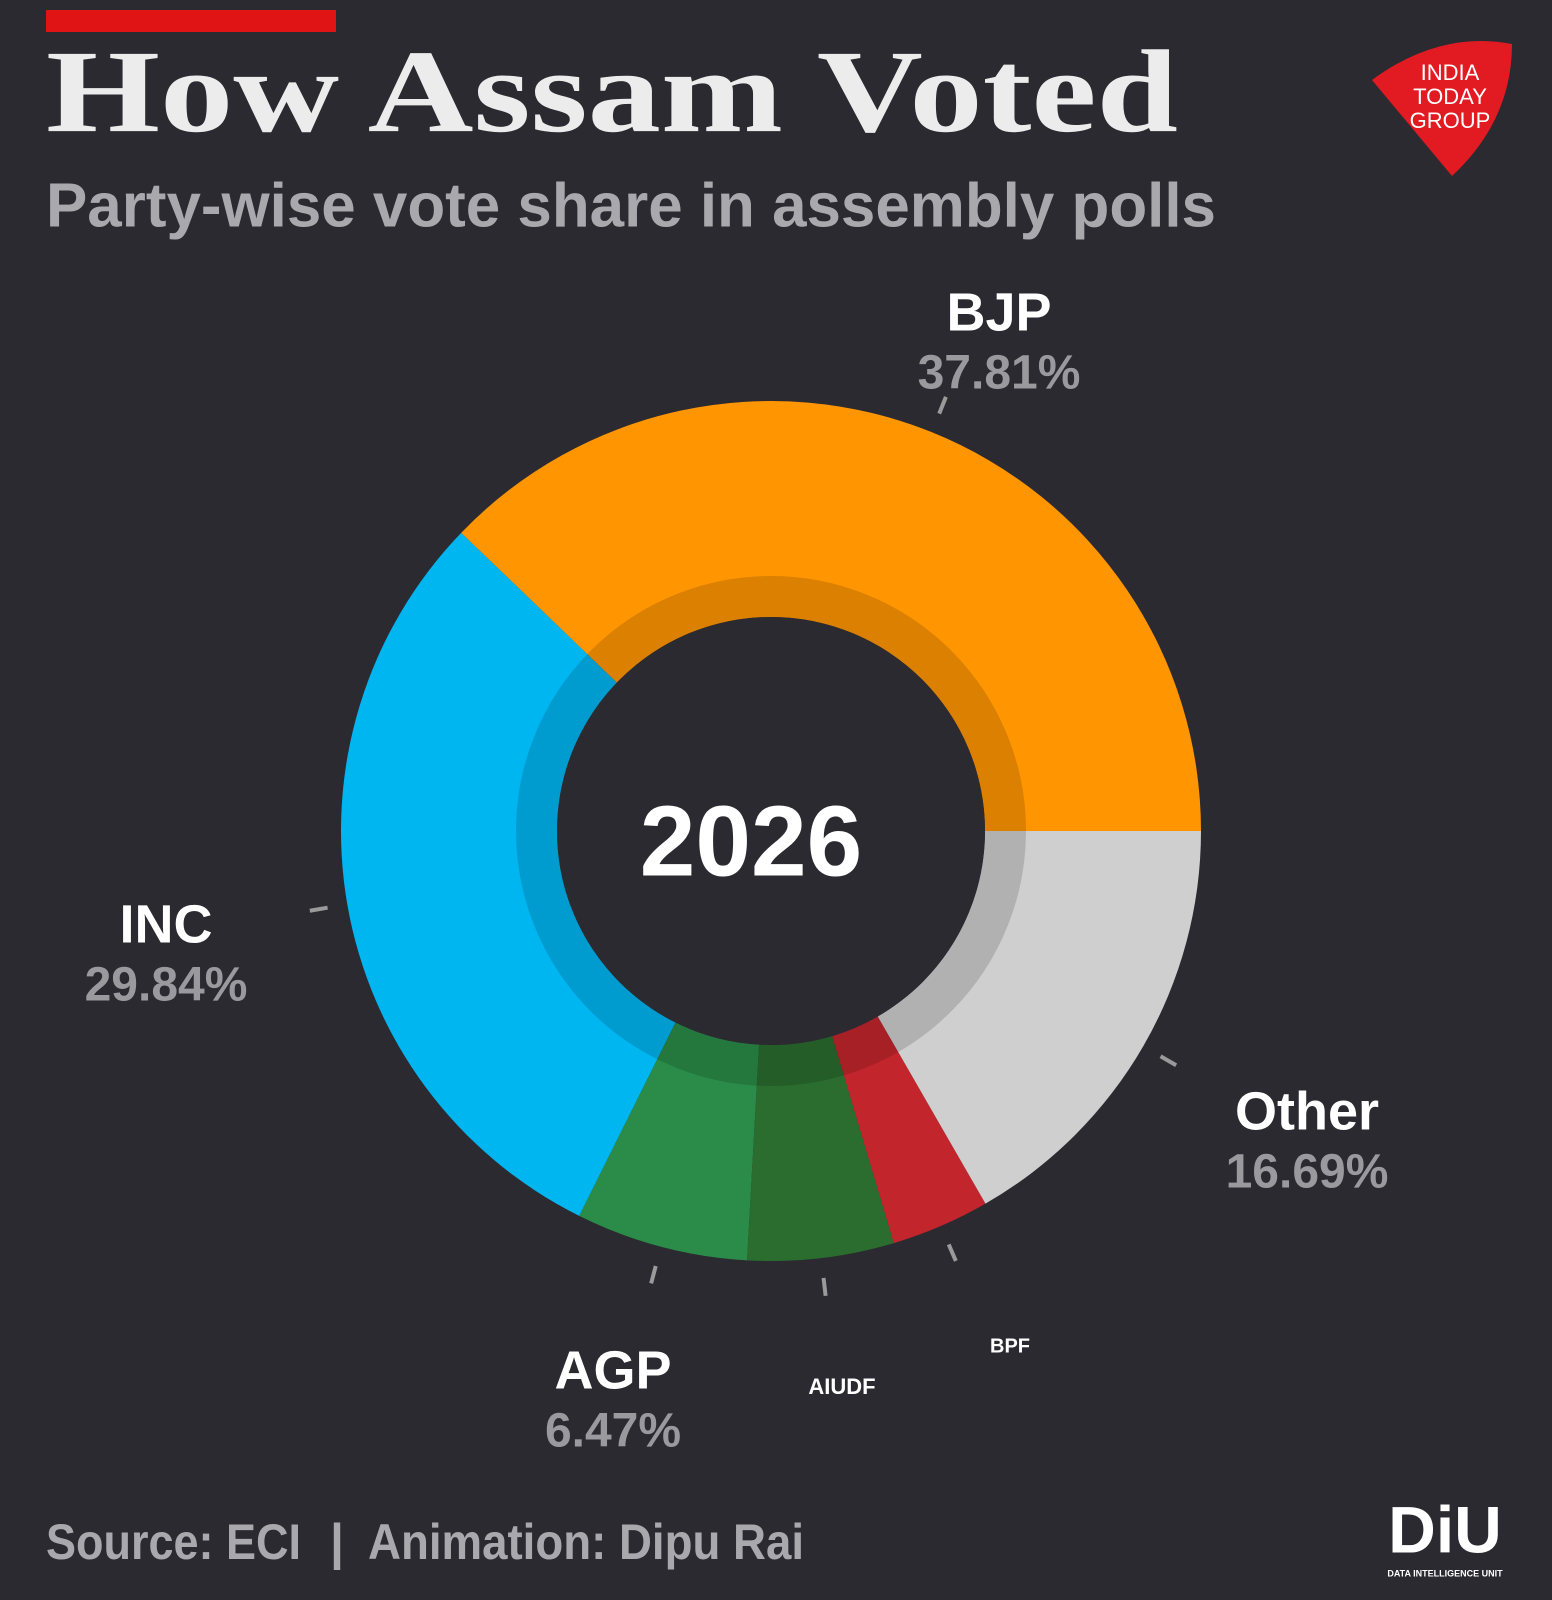  What do you see at coordinates (1445, 1529) in the screenshot?
I see `unit-logo-text: DiU` at bounding box center [1445, 1529].